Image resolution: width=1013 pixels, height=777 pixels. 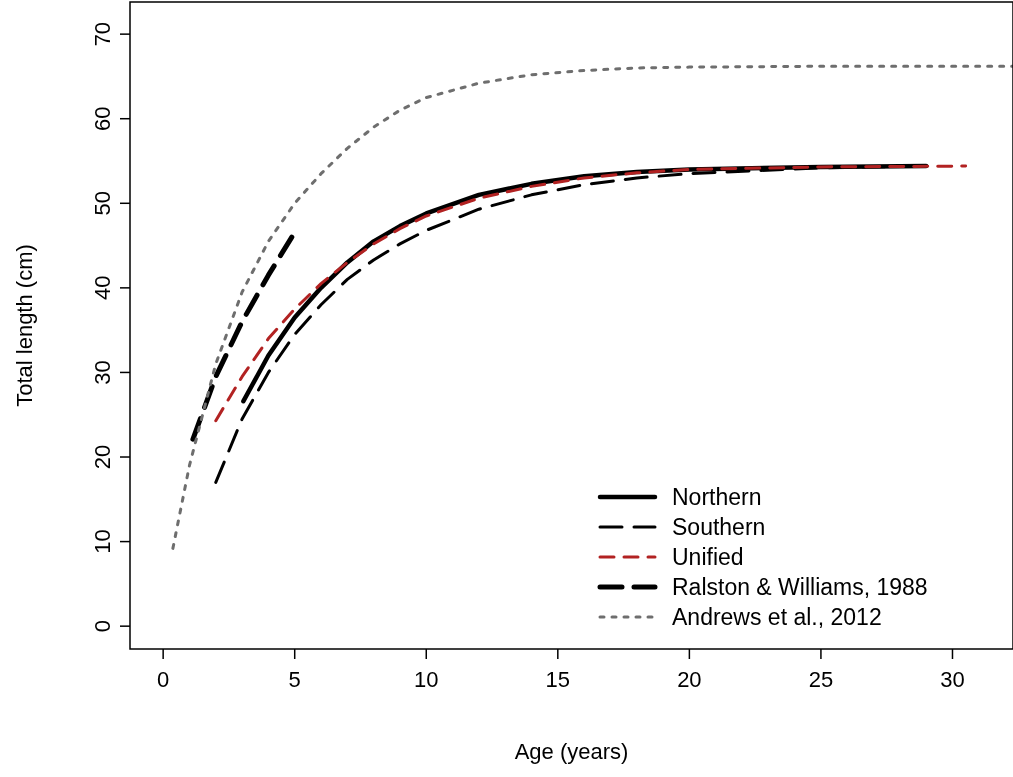 I want to click on y-tick-label: 40, so click(x=102, y=288).